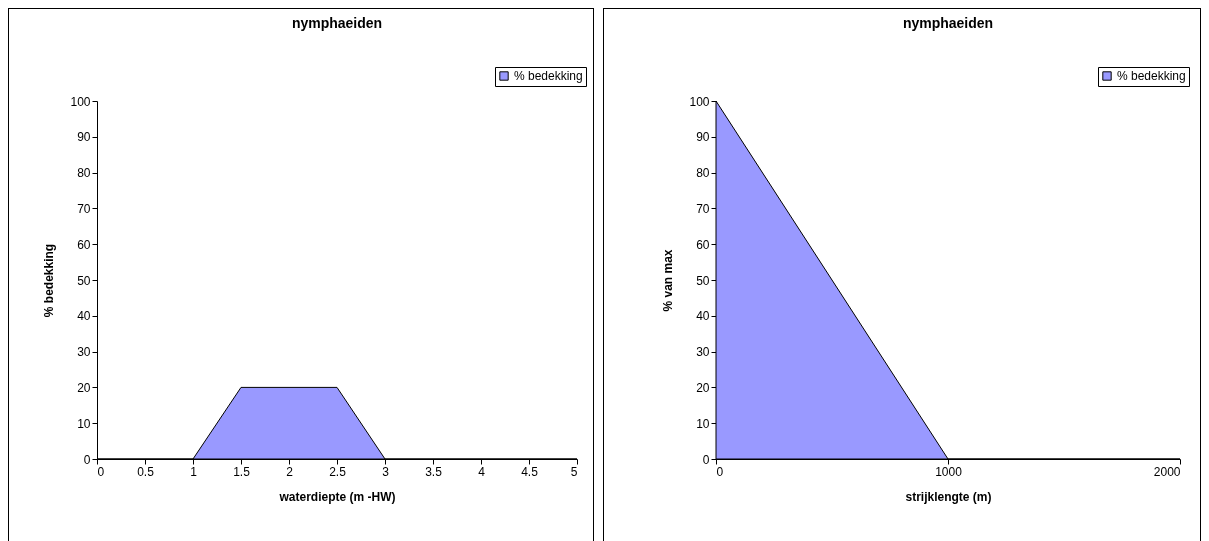 The width and height of the screenshot is (1209, 541). I want to click on x-tick-label: 0.5, so click(146, 471).